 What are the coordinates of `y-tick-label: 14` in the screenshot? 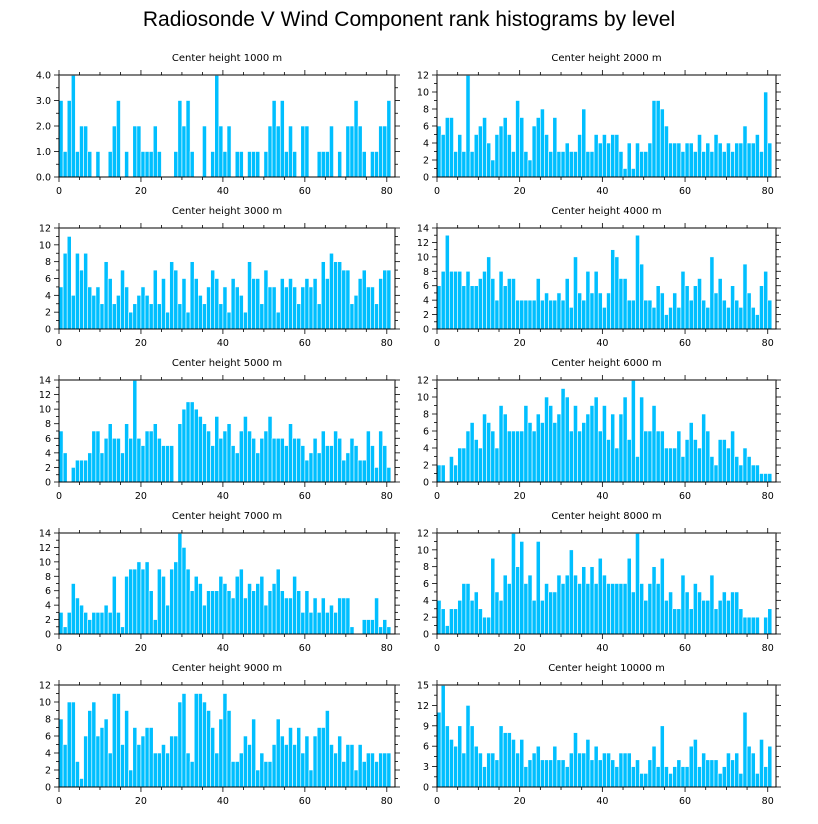 It's located at (45, 381).